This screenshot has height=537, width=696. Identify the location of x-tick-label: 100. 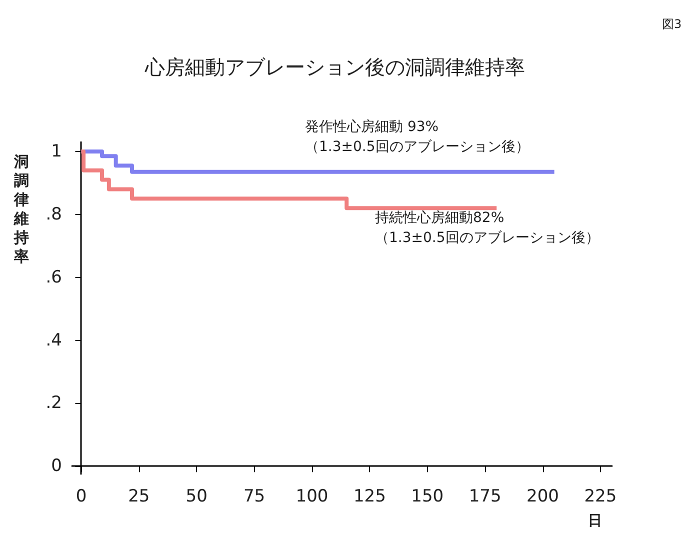
(312, 496).